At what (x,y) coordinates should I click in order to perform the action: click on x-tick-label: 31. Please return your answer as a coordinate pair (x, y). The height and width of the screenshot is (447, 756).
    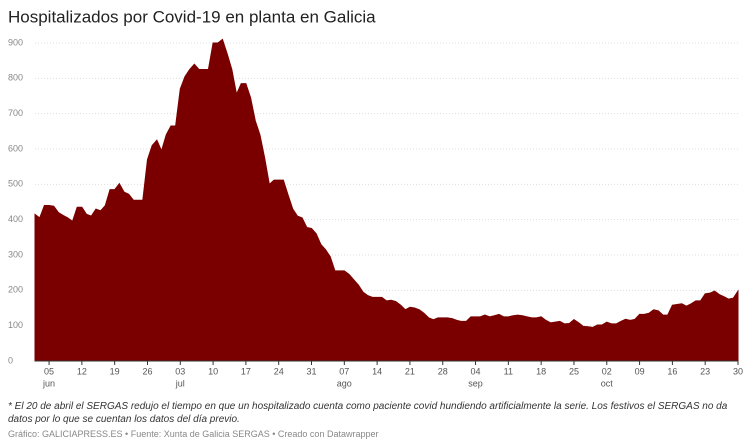
    Looking at the image, I should click on (312, 371).